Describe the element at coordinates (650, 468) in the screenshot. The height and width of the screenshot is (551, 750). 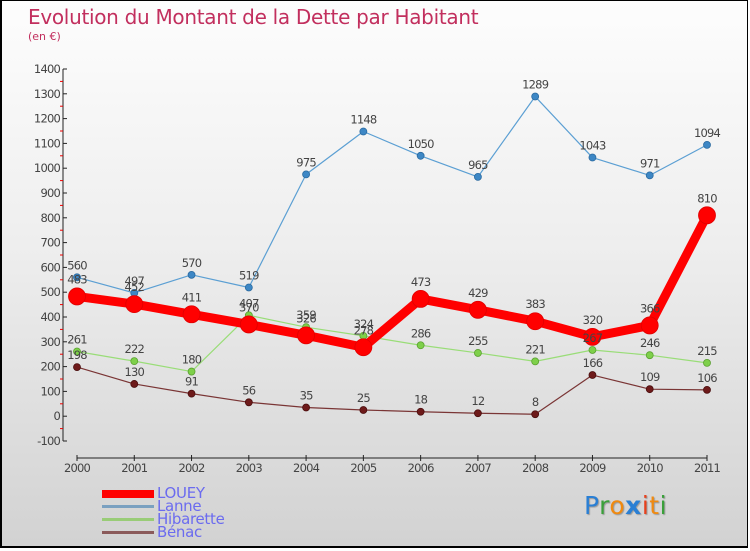
I see `x-tick-label: 2010` at that location.